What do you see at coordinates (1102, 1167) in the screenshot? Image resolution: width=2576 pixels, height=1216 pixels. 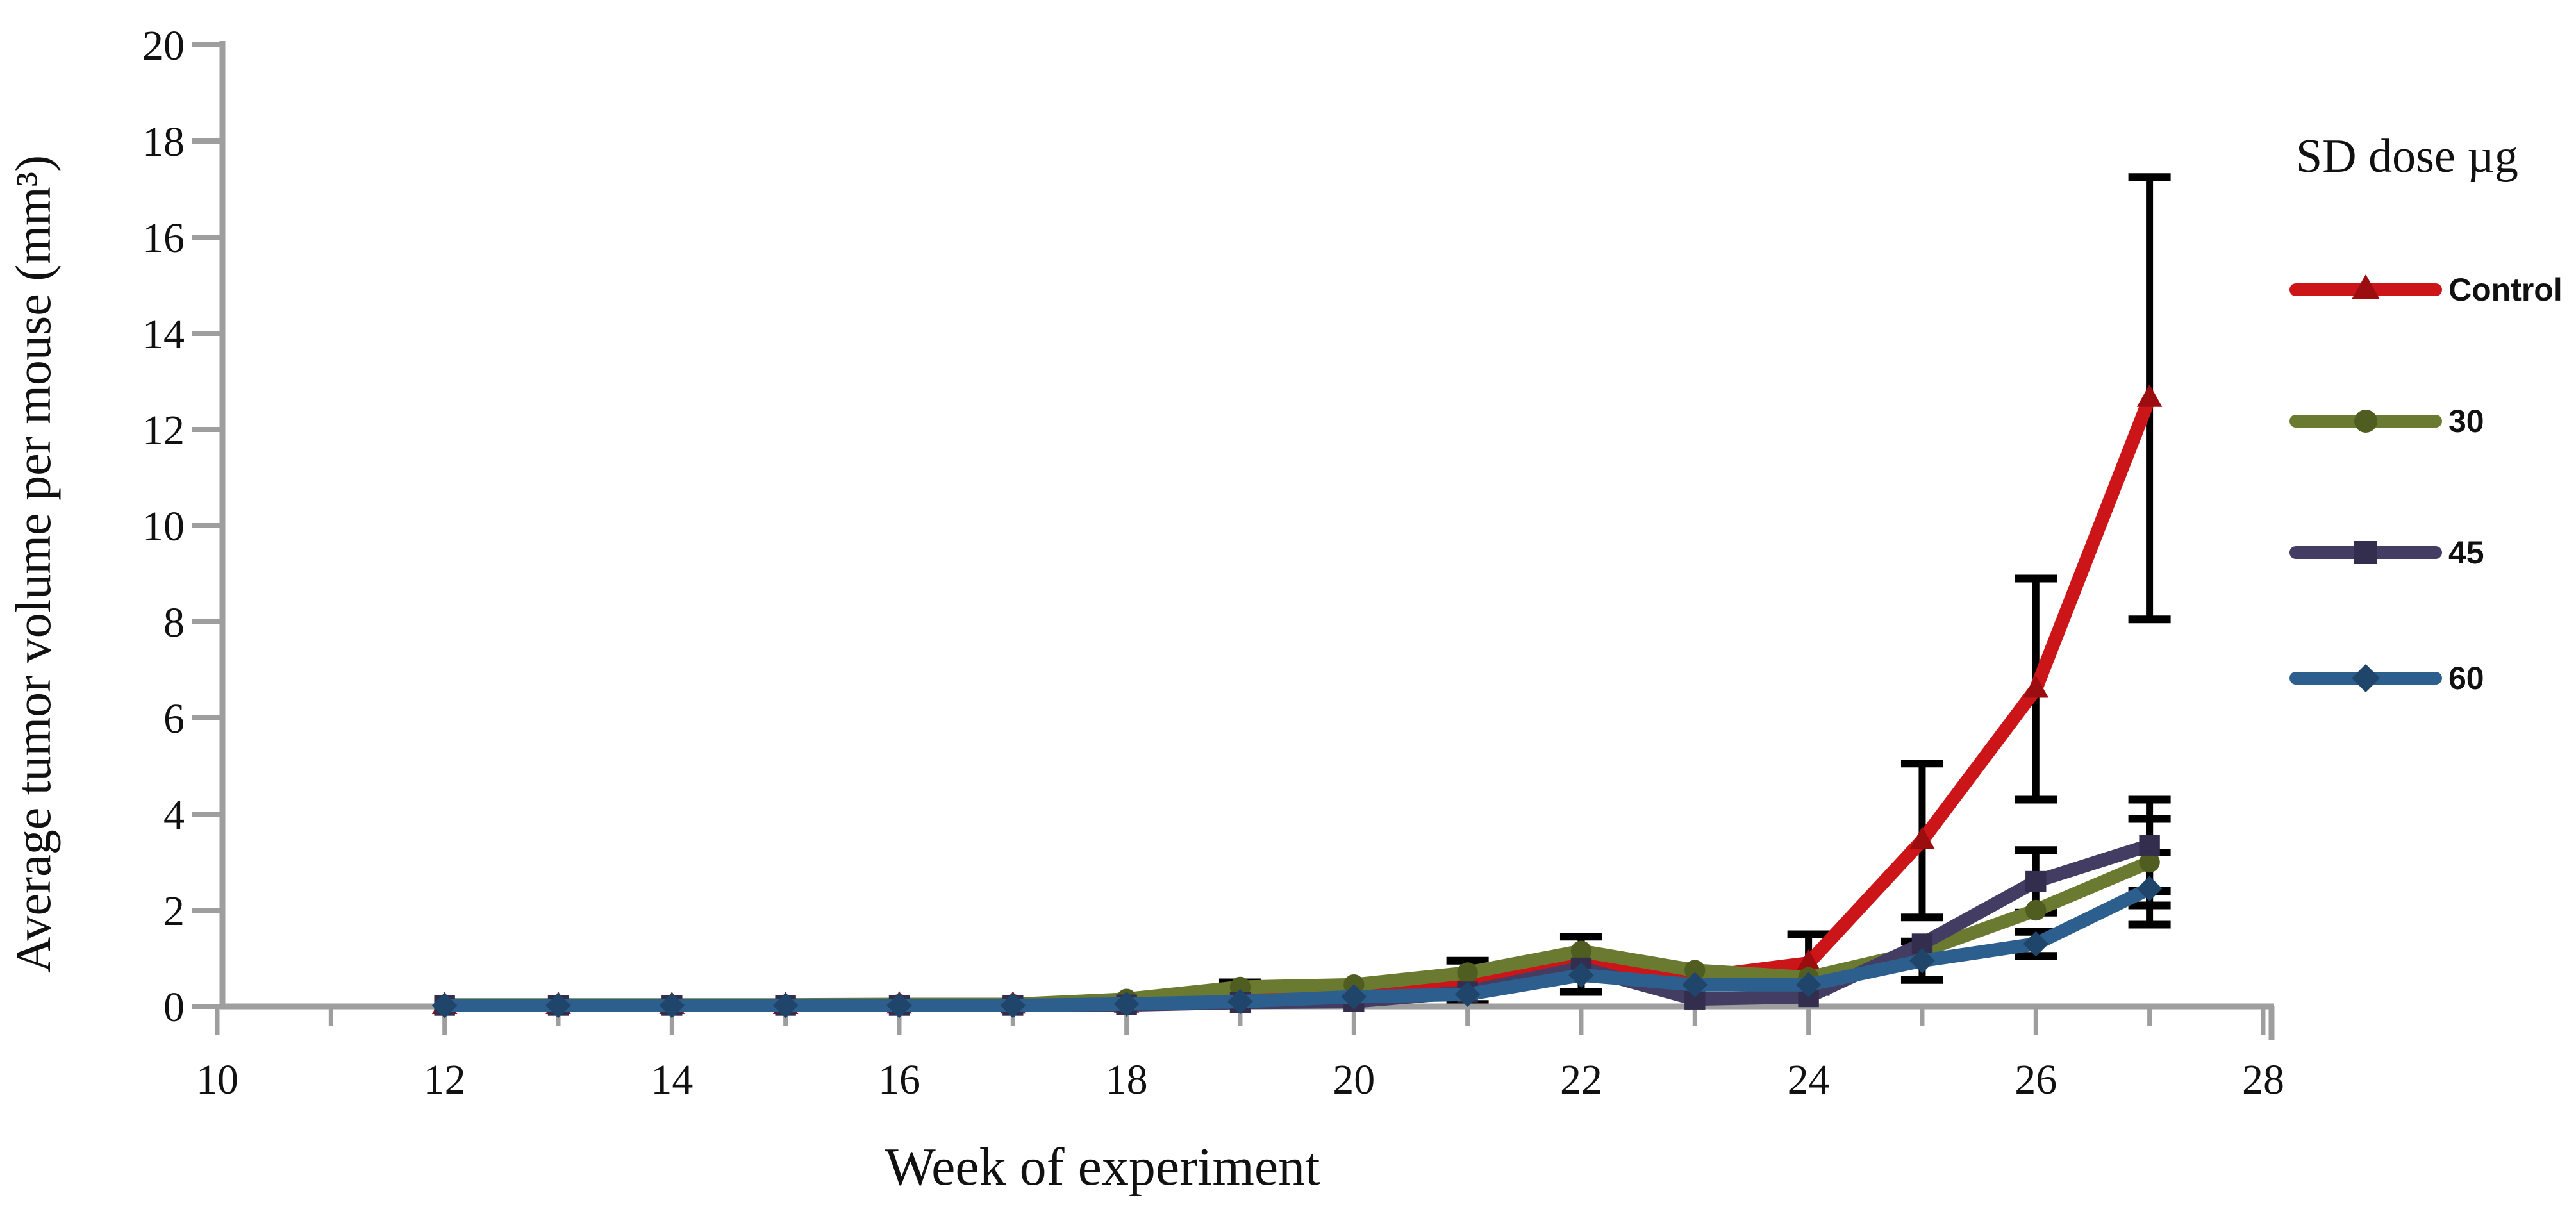 I see `x-axis-title: Week of experiment` at bounding box center [1102, 1167].